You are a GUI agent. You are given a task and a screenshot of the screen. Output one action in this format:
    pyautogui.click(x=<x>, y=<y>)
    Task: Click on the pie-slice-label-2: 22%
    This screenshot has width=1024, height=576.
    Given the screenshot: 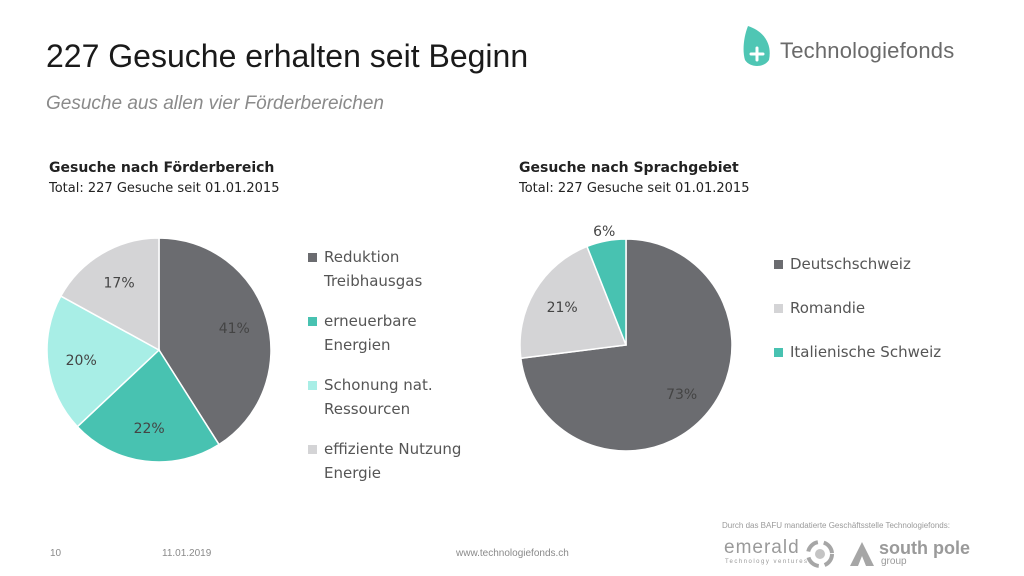 What is the action you would take?
    pyautogui.click(x=149, y=429)
    